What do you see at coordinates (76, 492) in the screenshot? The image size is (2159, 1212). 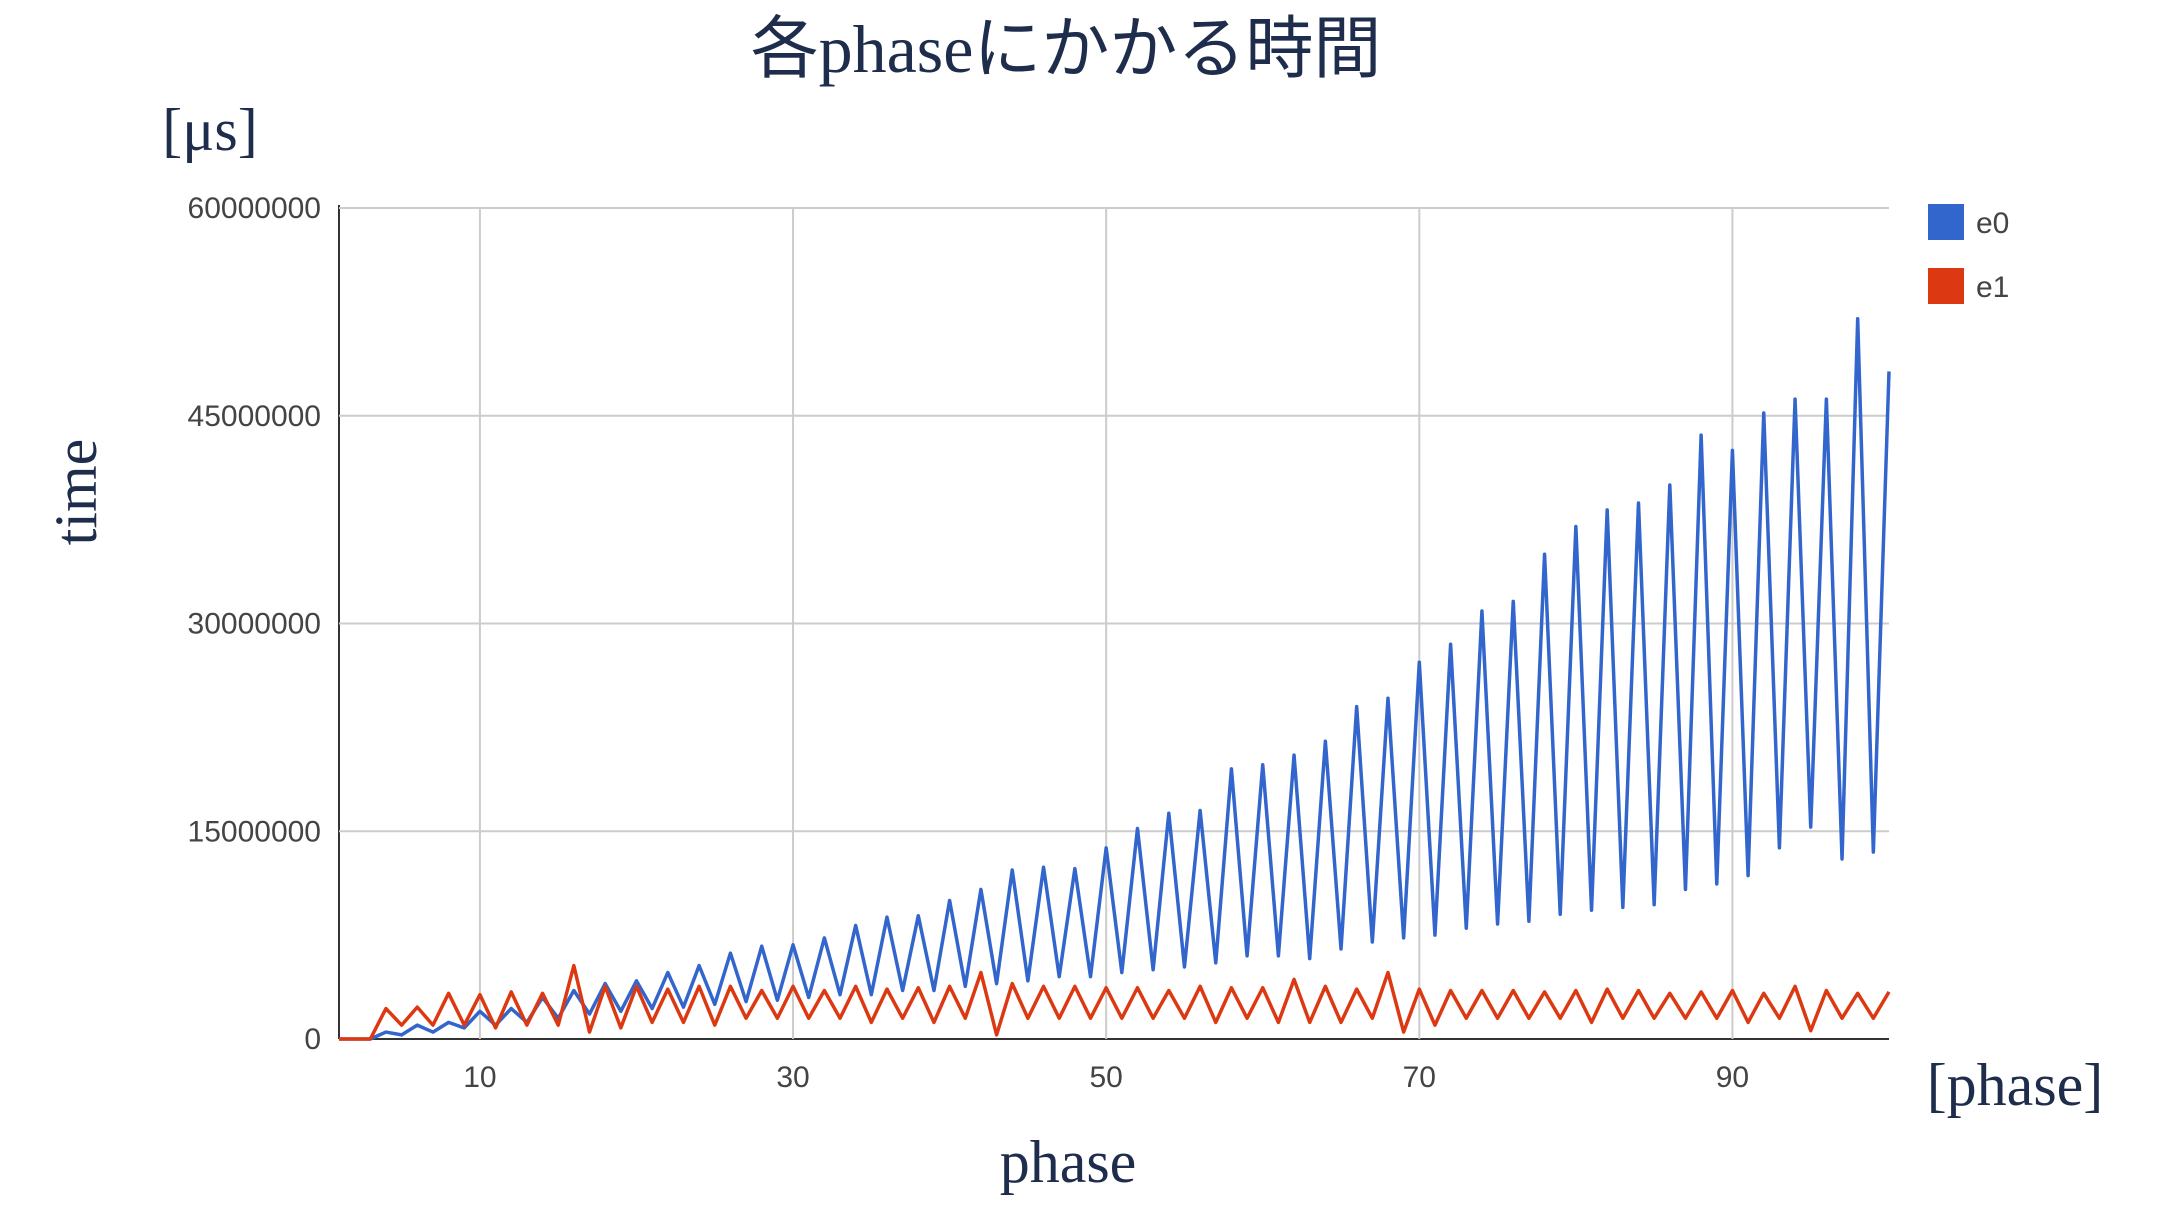 I see `y-axis-title: time` at bounding box center [76, 492].